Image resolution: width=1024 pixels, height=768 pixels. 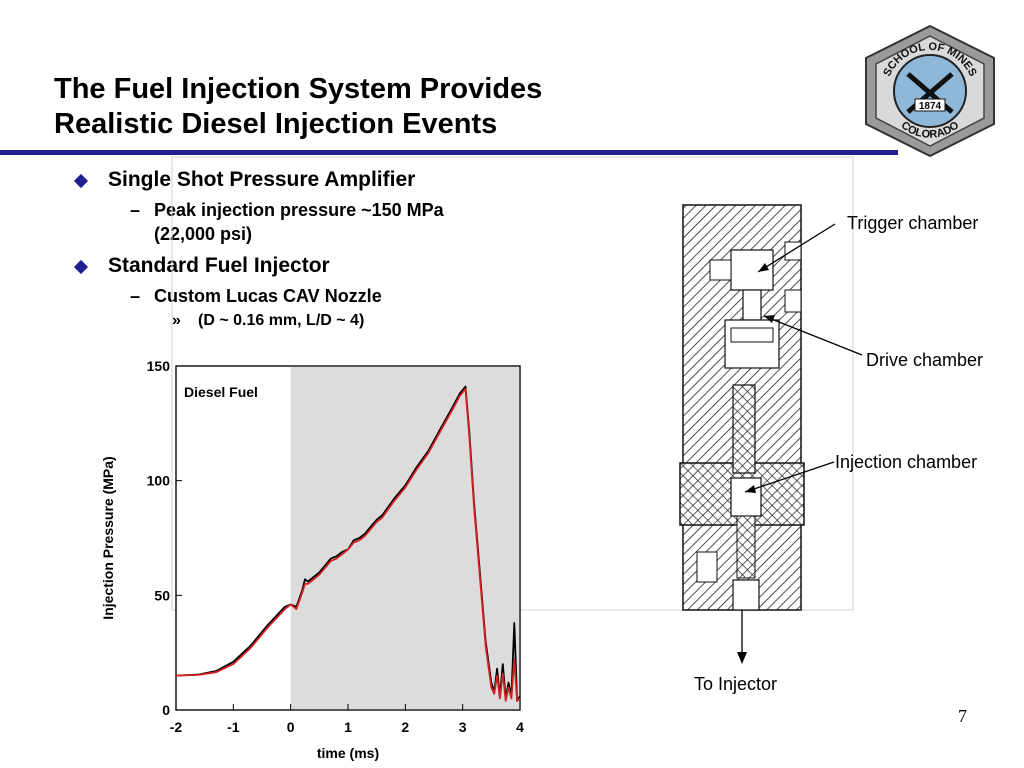 I want to click on slide-title-line-1: The Fuel Injection System Provides, so click(x=298, y=89).